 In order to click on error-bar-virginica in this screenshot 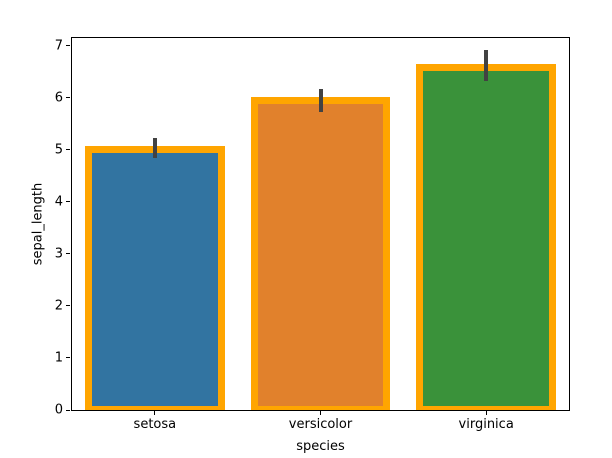, I will do `click(486, 66)`.